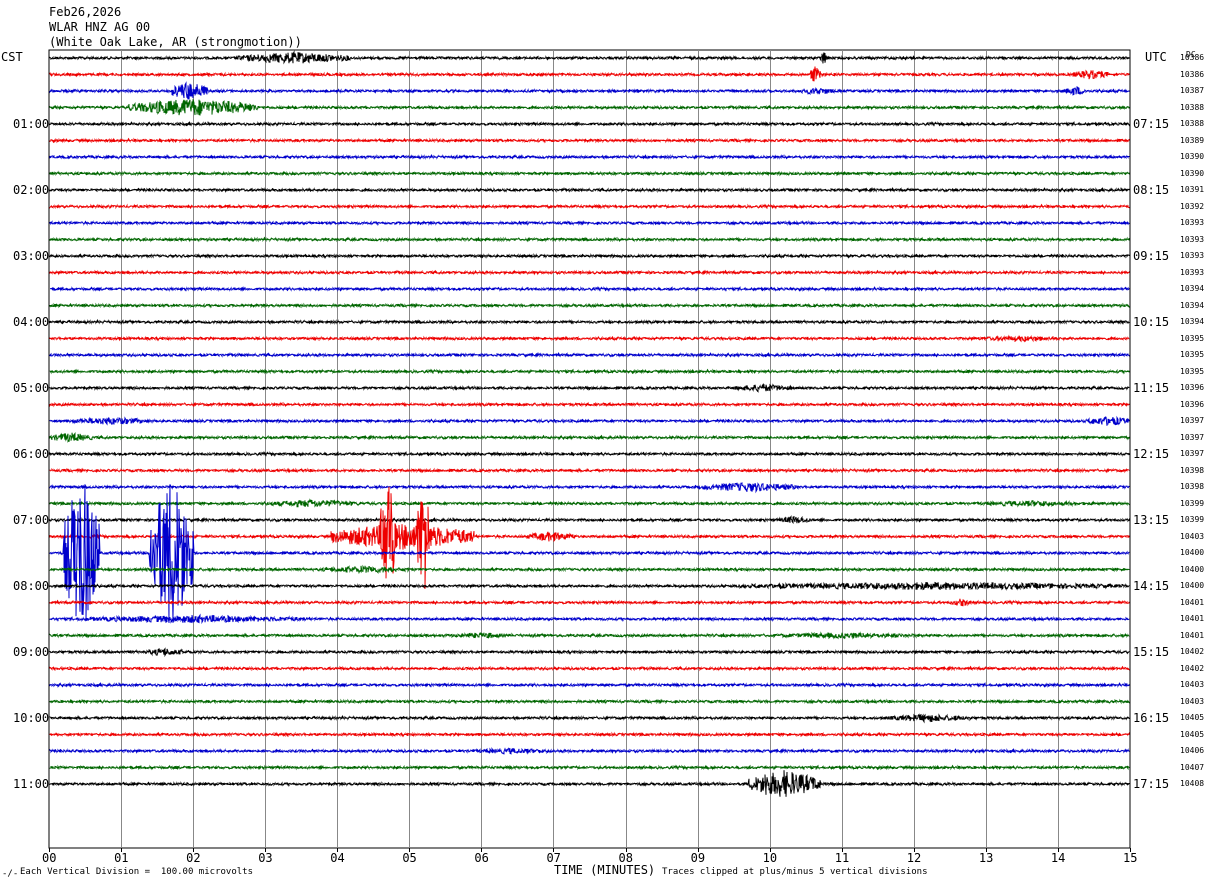  What do you see at coordinates (31, 190) in the screenshot?
I see `hour-label-left: 02:00` at bounding box center [31, 190].